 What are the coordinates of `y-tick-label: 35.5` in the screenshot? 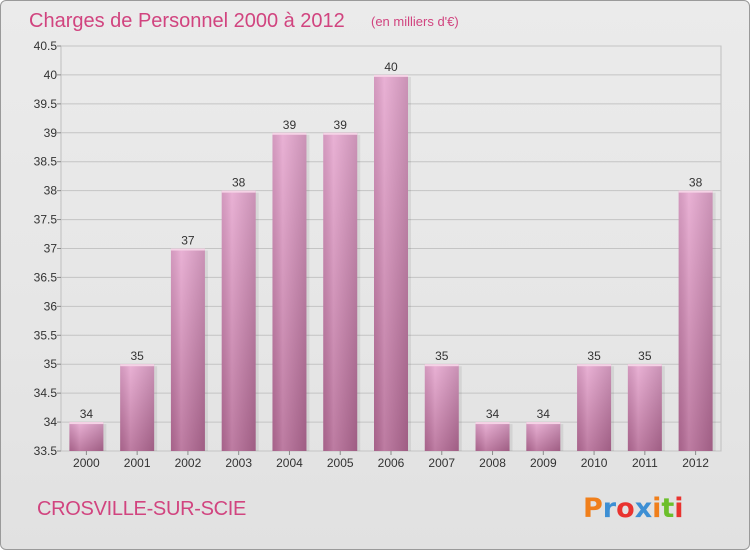 It's located at (46, 335).